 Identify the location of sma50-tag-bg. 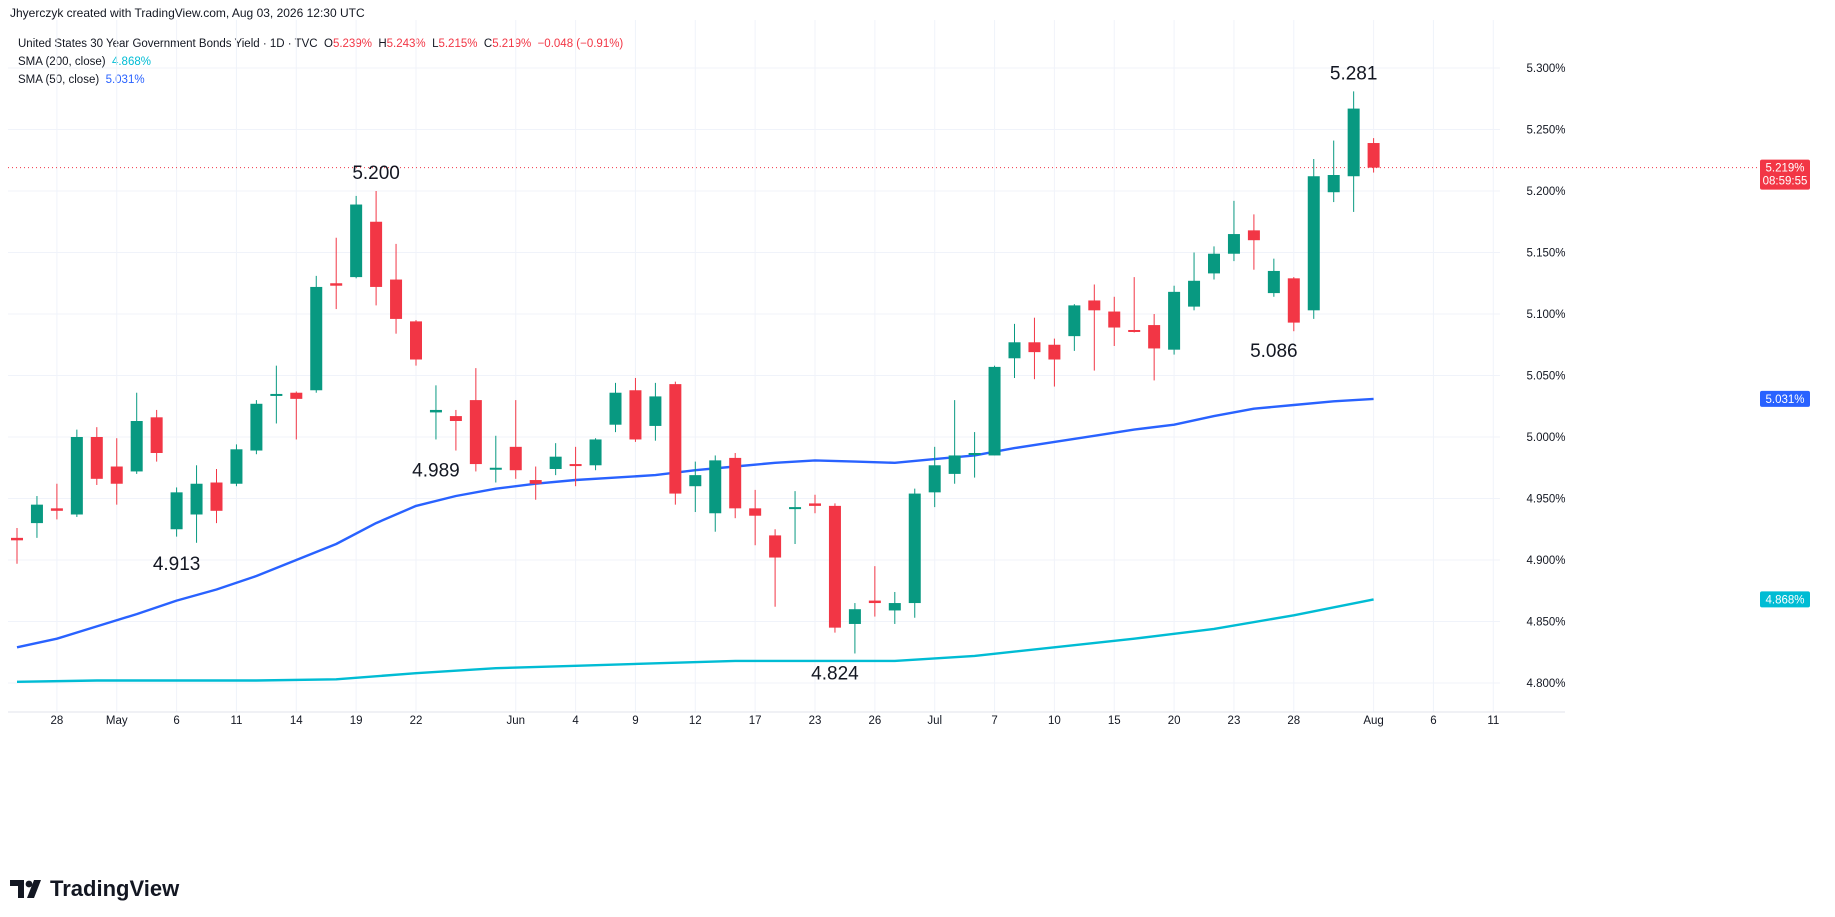
(1785, 398).